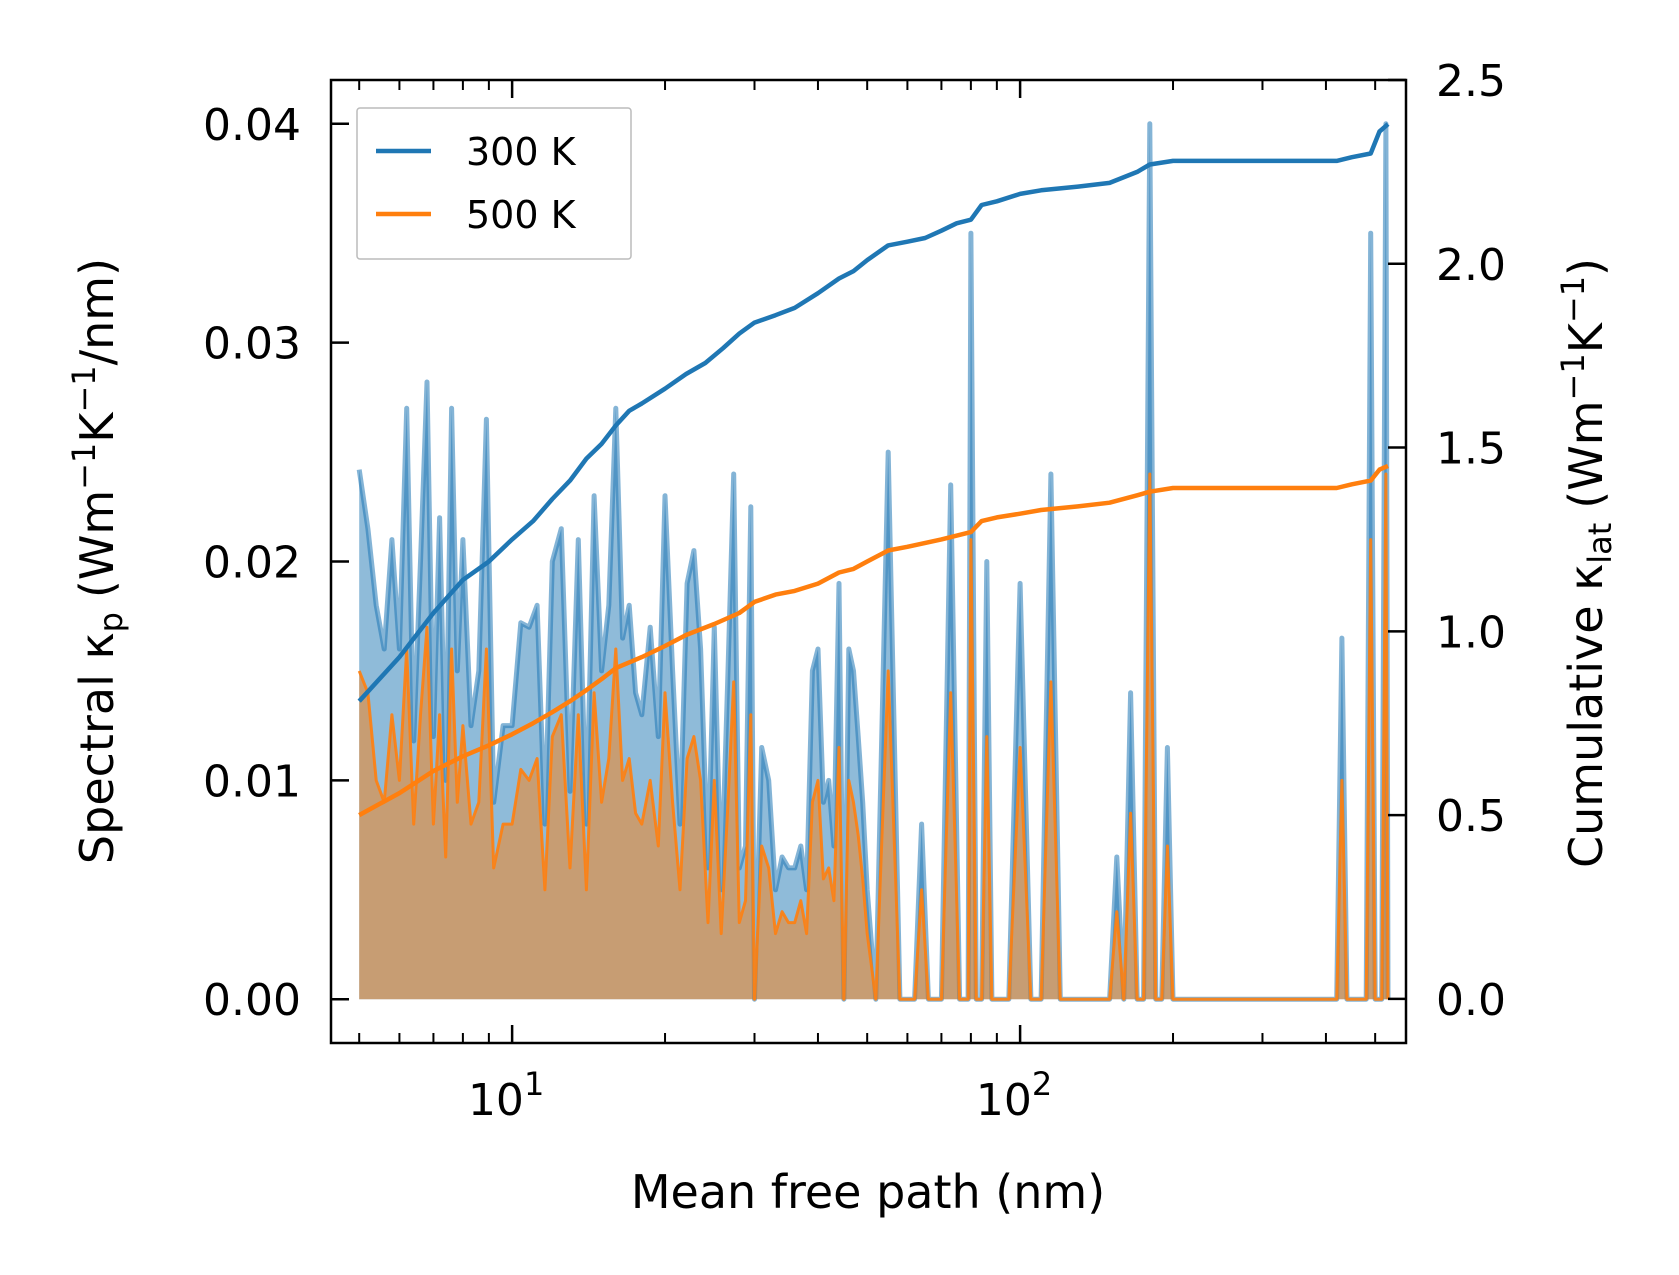  What do you see at coordinates (252, 1000) in the screenshot?
I see `y-left-tick-label: 0.00` at bounding box center [252, 1000].